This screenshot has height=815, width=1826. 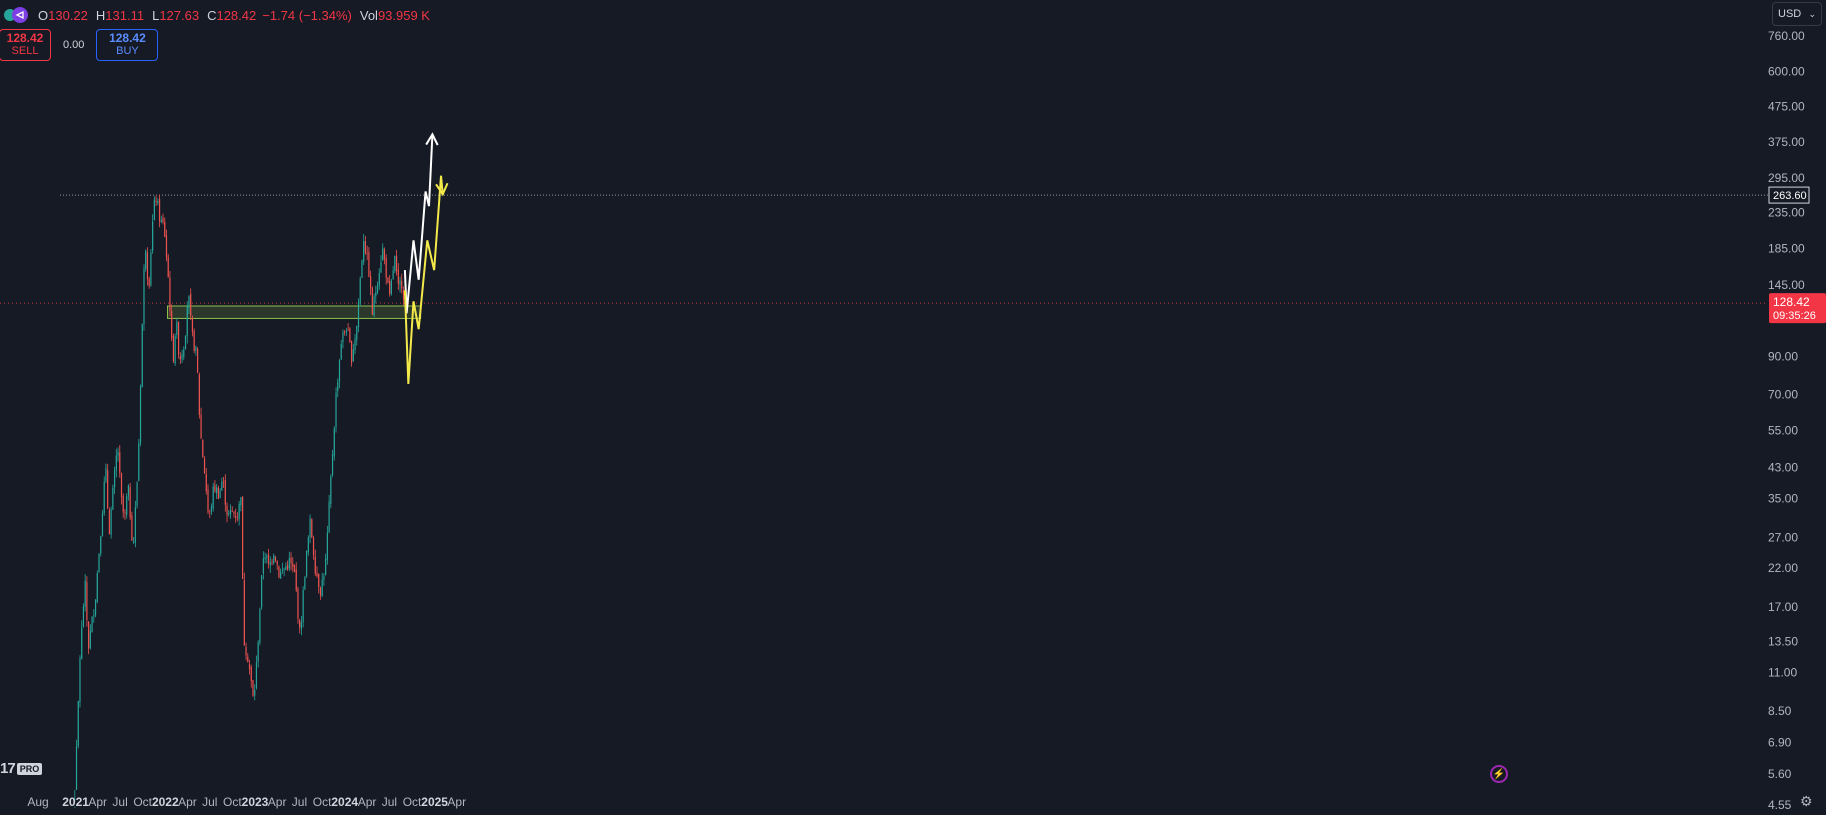 I want to click on projection-yellow-path-arrowhead, so click(x=442, y=189).